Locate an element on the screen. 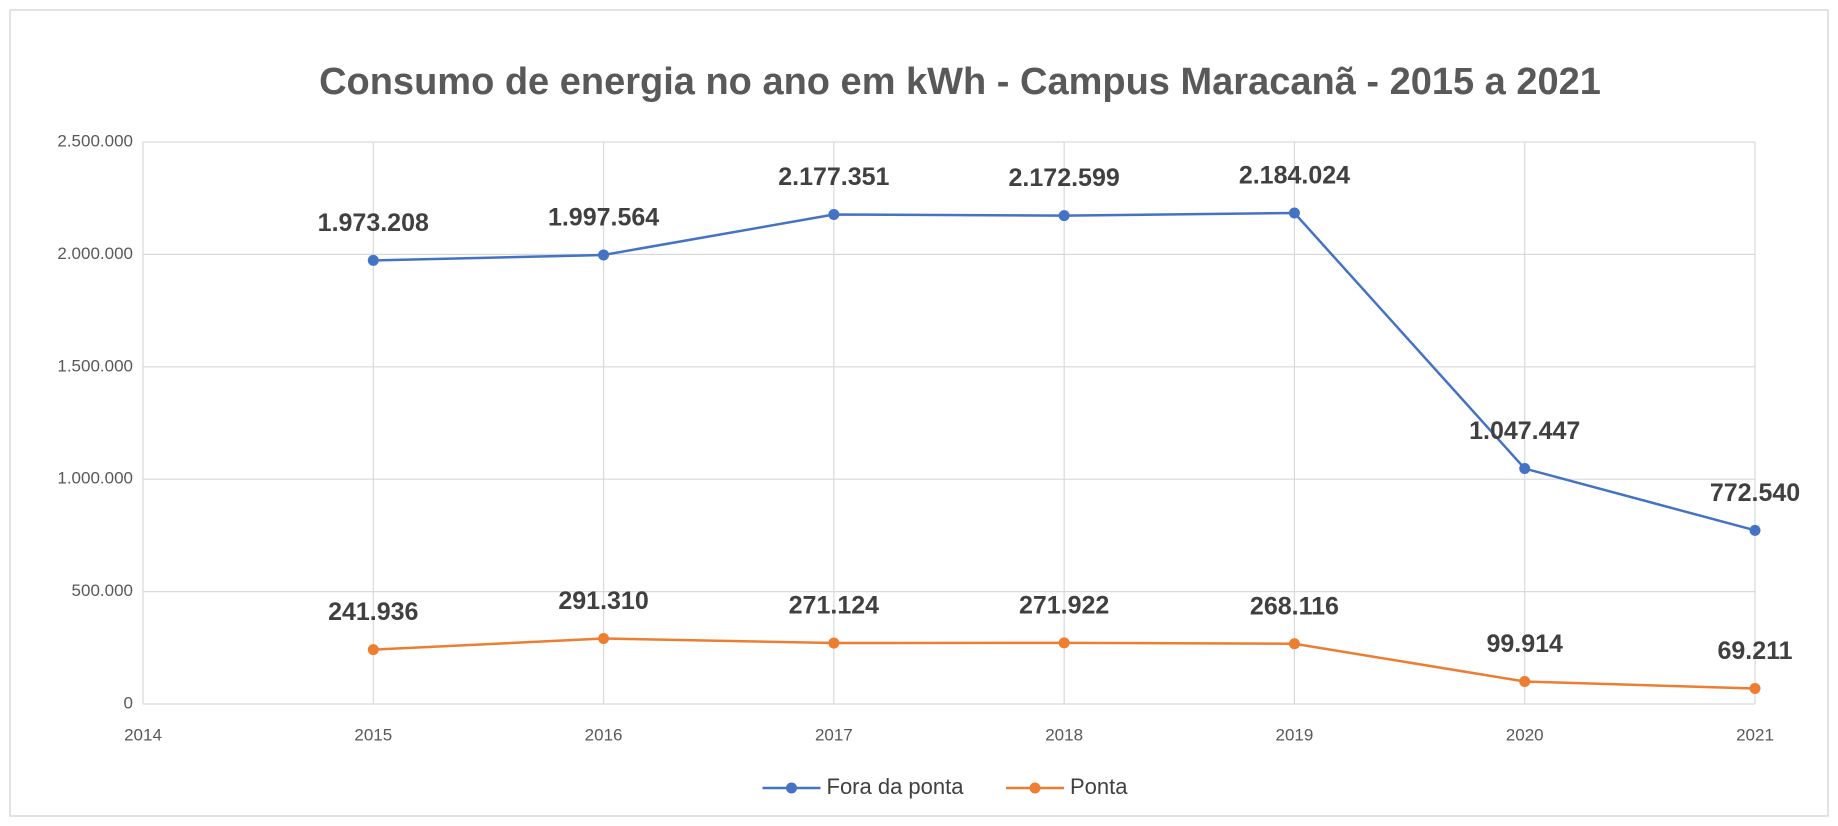 The height and width of the screenshot is (826, 1838). legend-label: Fora da ponta is located at coordinates (896, 786).